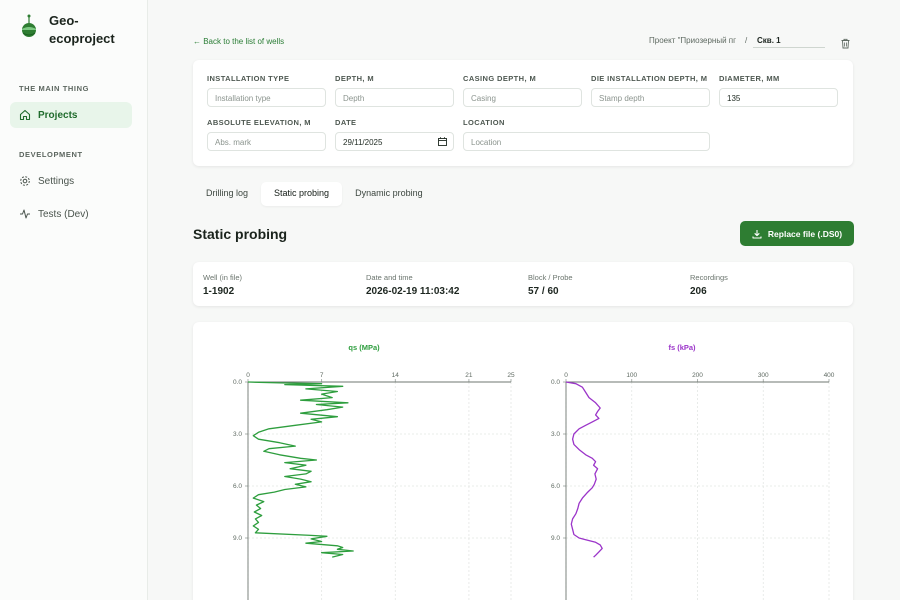 This screenshot has width=900, height=600. I want to click on gear-icon, so click(25, 181).